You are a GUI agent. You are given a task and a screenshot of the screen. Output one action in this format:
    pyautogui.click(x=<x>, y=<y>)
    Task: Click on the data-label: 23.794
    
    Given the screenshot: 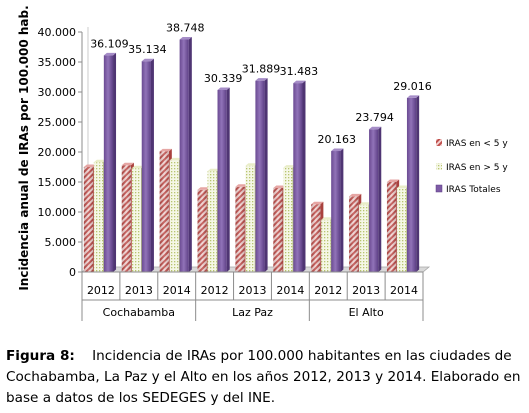 What is the action you would take?
    pyautogui.click(x=374, y=117)
    